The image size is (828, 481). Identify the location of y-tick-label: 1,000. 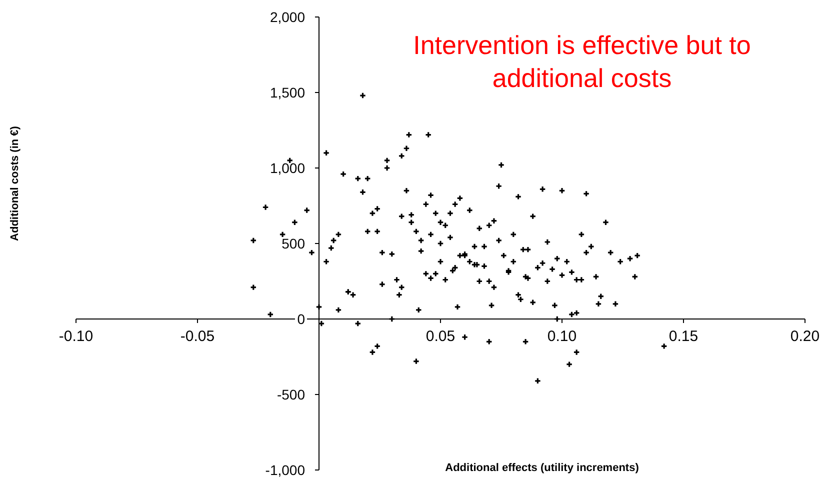
(288, 168).